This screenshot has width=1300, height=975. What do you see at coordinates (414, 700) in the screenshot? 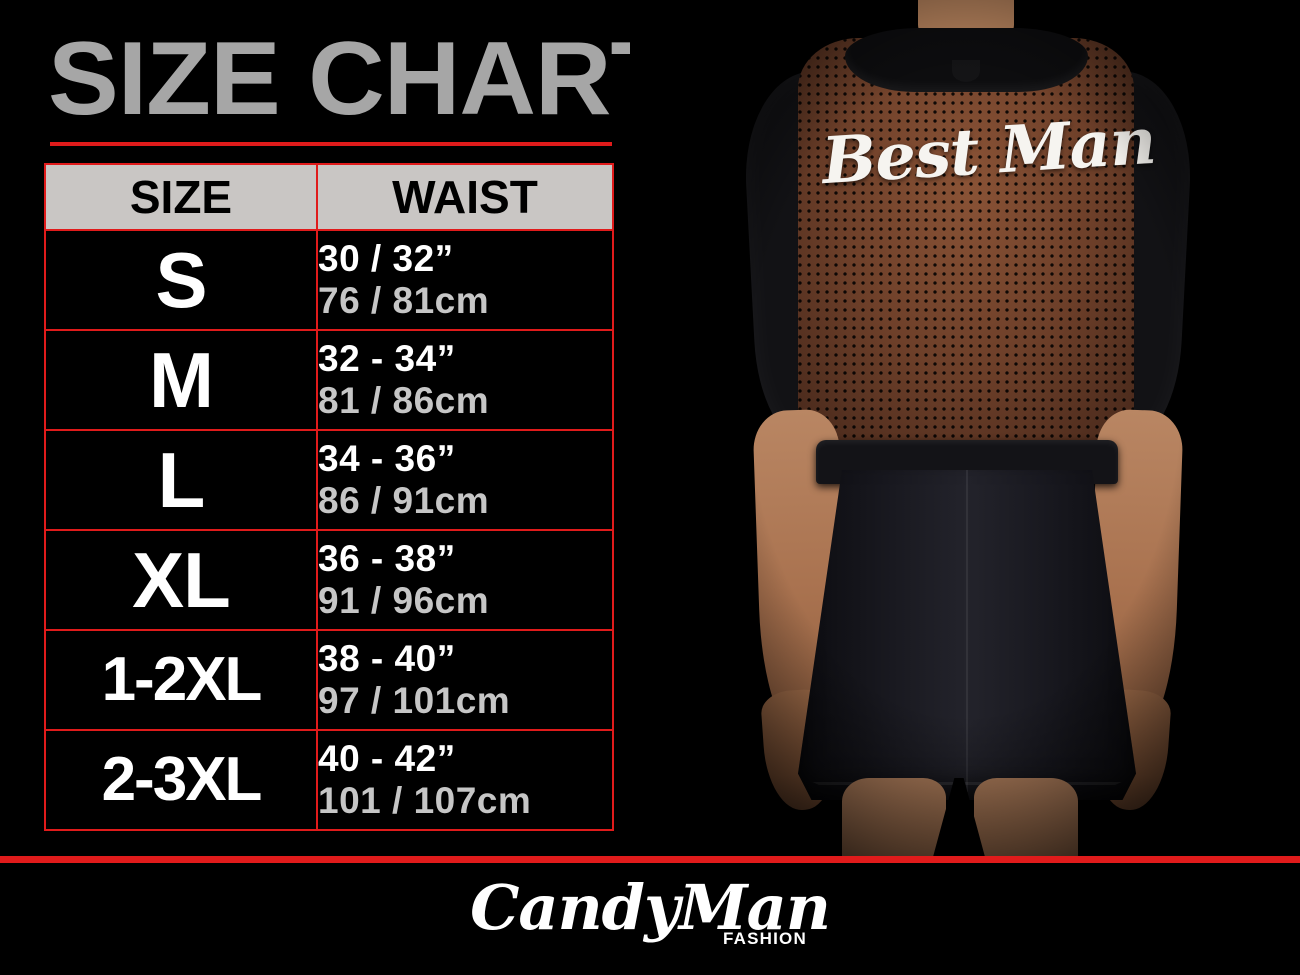
I see `waist-centimeters: 97 / 101cm` at bounding box center [414, 700].